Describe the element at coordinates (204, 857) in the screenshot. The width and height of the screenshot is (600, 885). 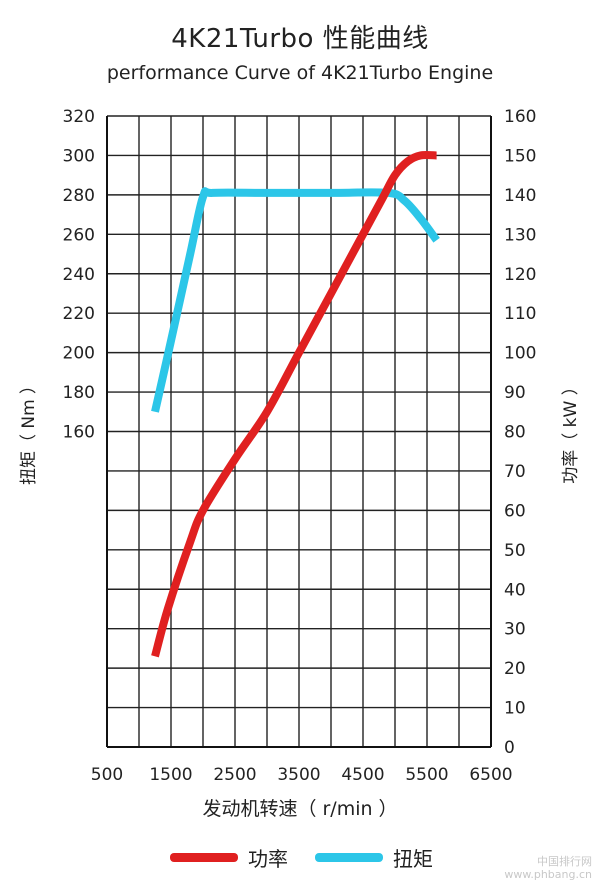
I see `legend-swatch-power` at that location.